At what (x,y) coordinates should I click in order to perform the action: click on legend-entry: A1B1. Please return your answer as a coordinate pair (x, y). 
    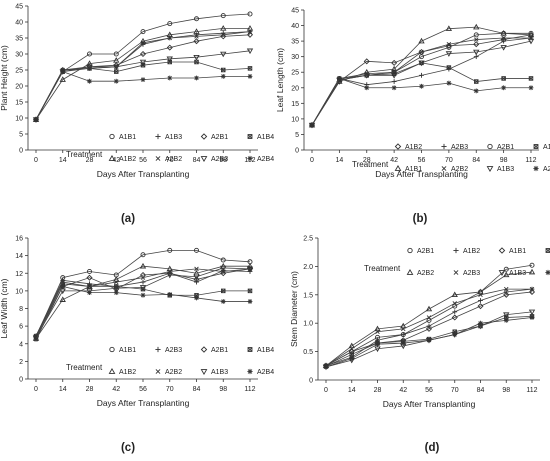
    Looking at the image, I should click on (517, 251).